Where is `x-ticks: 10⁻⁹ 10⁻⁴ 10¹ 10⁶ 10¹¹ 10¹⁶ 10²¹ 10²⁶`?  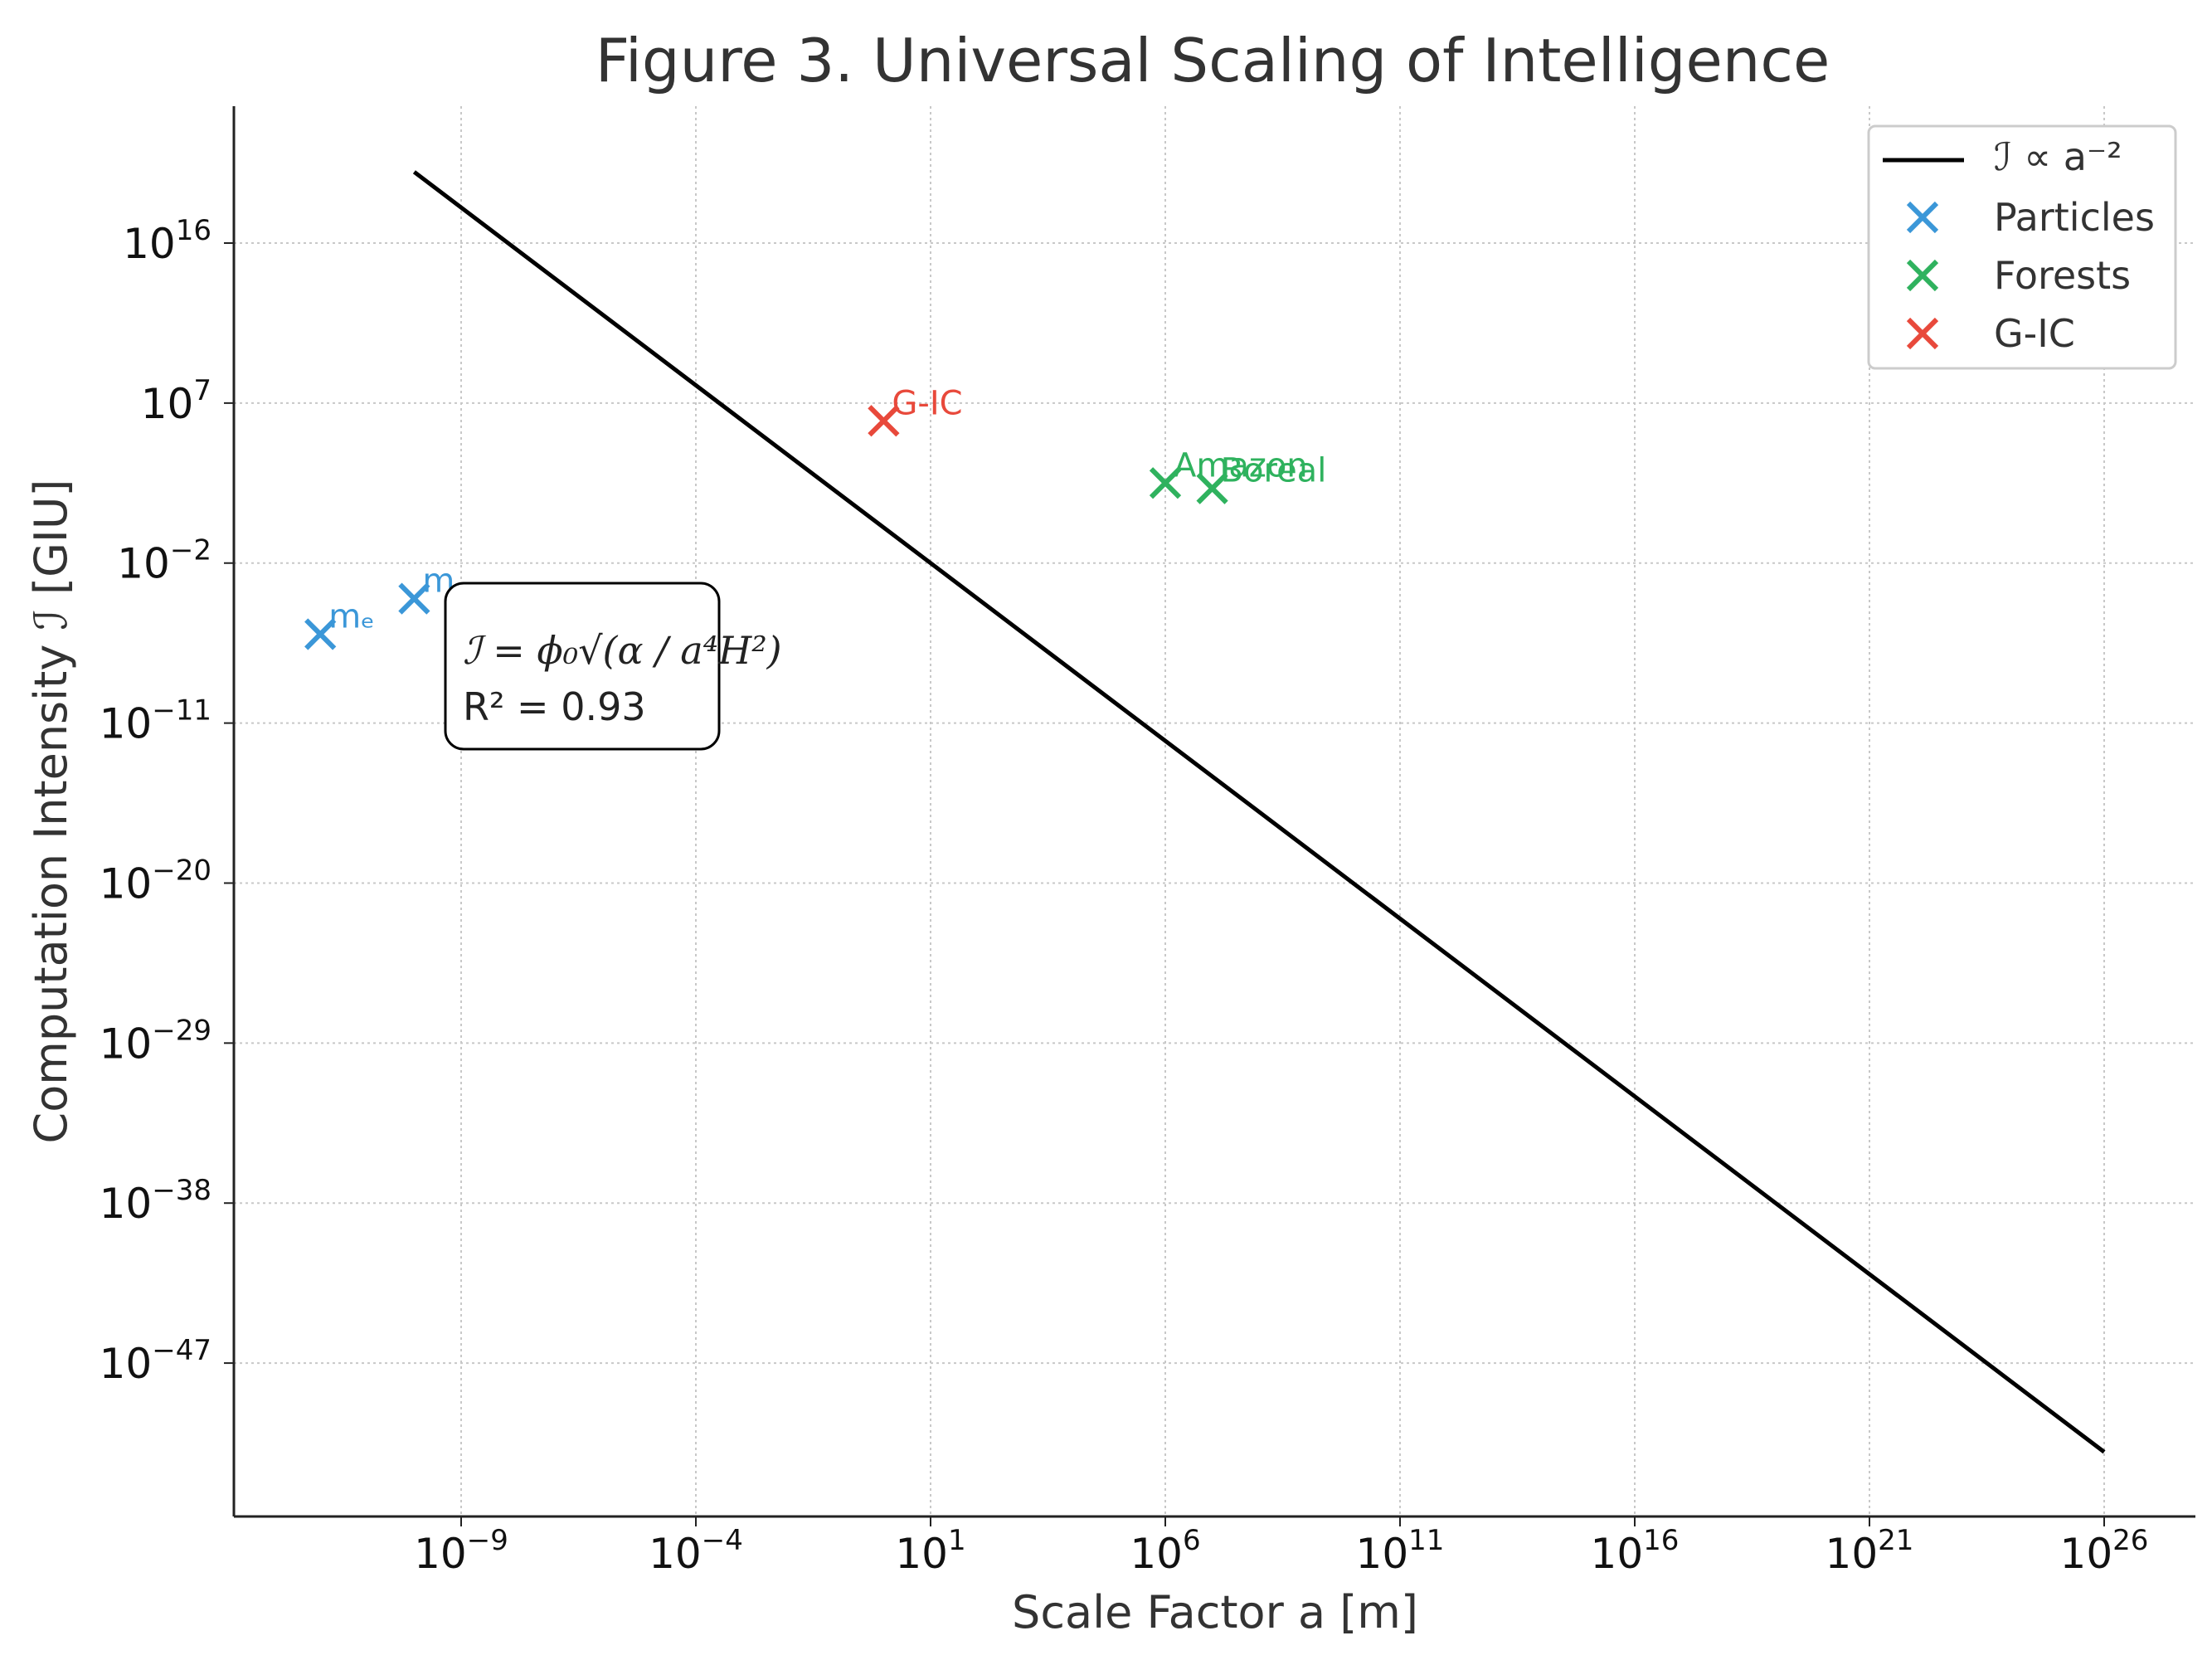 x-ticks: 10⁻⁹ 10⁻⁴ 10¹ 10⁶ 10¹¹ 10¹⁶ 10²¹ 10²⁶ is located at coordinates (1281, 1547).